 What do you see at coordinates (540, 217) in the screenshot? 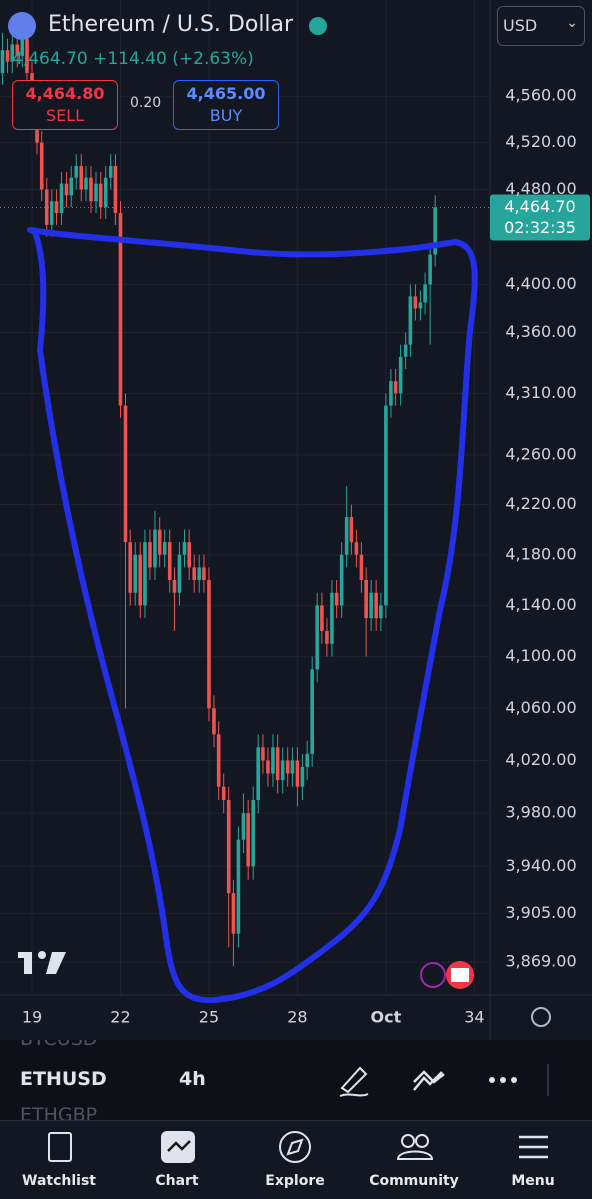
I see `price-marker` at bounding box center [540, 217].